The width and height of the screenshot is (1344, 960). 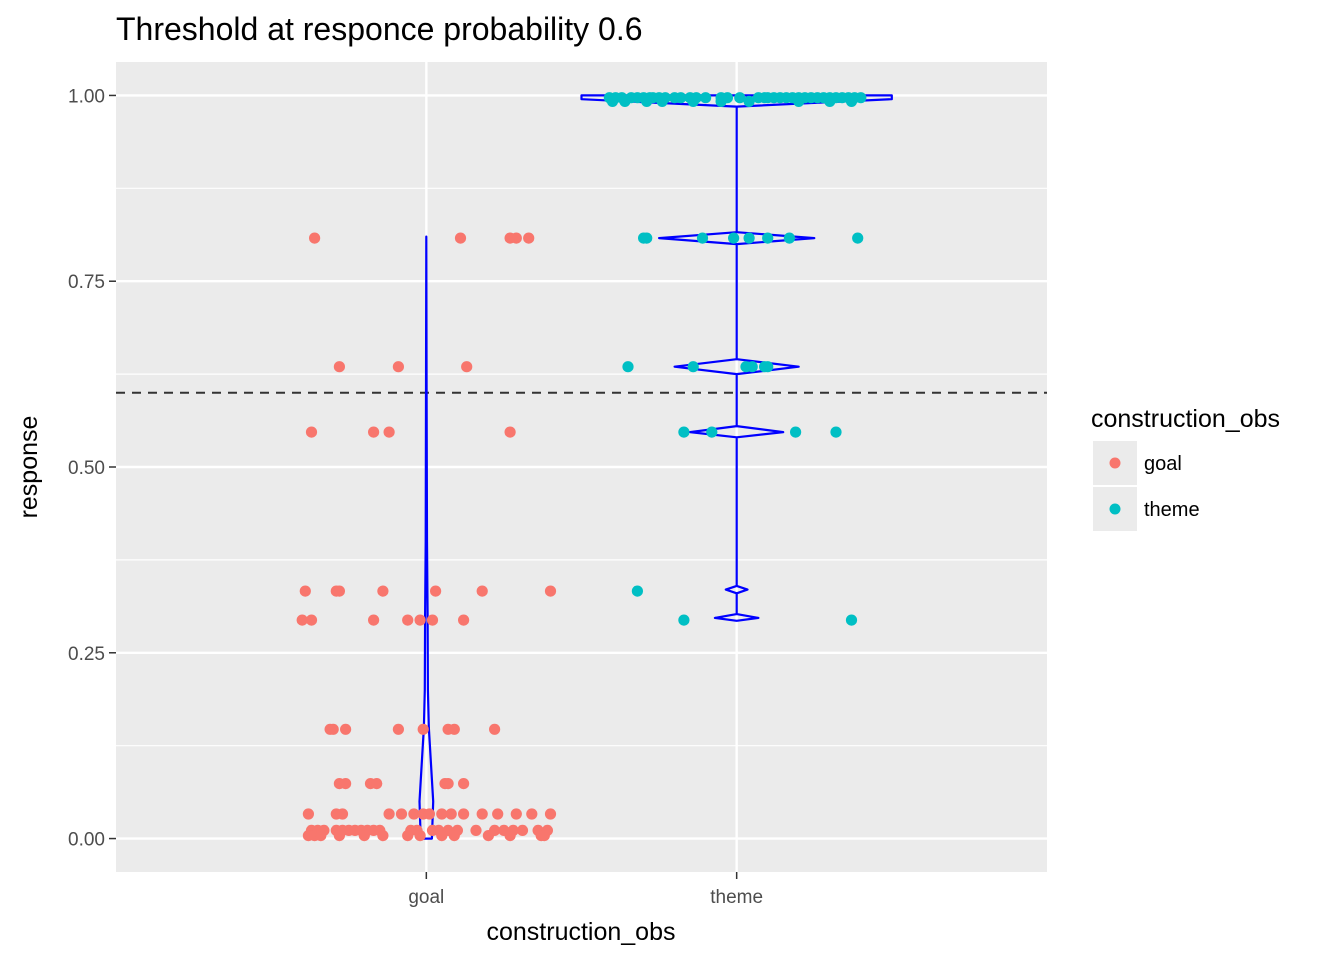 I want to click on y-tick-label: 0.50, so click(x=86, y=468).